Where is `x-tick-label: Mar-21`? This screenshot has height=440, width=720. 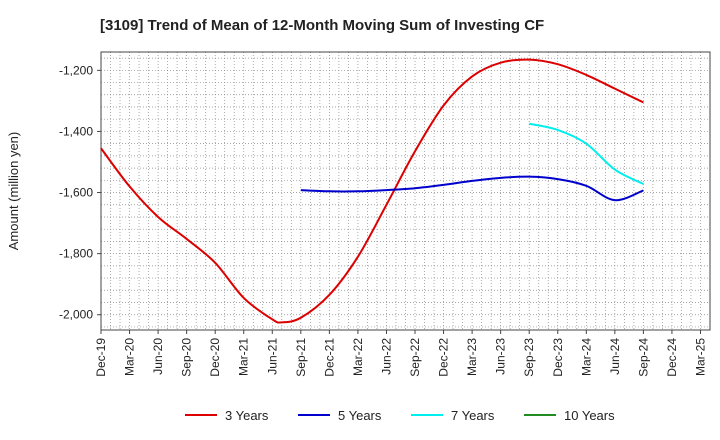 x-tick-label: Mar-21 is located at coordinates (244, 357).